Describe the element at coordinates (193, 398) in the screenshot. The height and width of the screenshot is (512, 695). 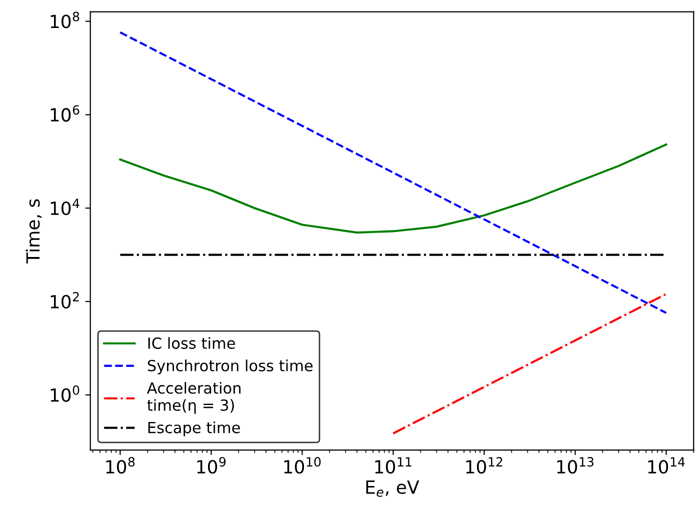
I see `legend-label: Acceleration time(η = 3)` at that location.